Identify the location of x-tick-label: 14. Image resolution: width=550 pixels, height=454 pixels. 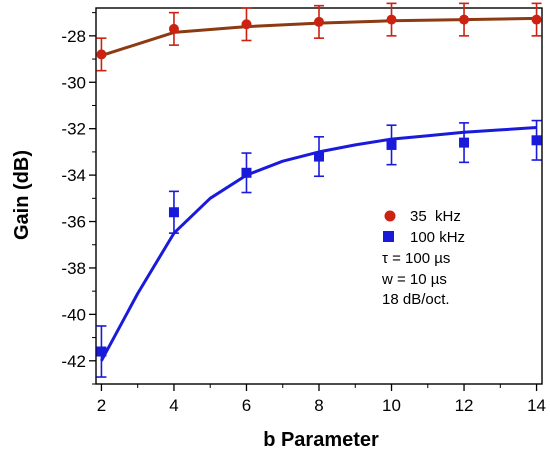
(536, 405).